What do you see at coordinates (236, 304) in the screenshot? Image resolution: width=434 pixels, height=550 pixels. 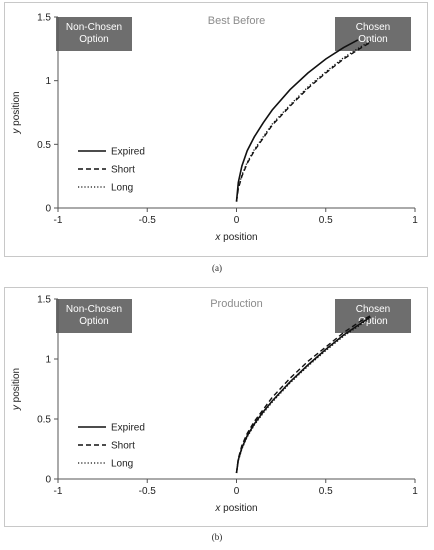 I see `chart-title: Production` at bounding box center [236, 304].